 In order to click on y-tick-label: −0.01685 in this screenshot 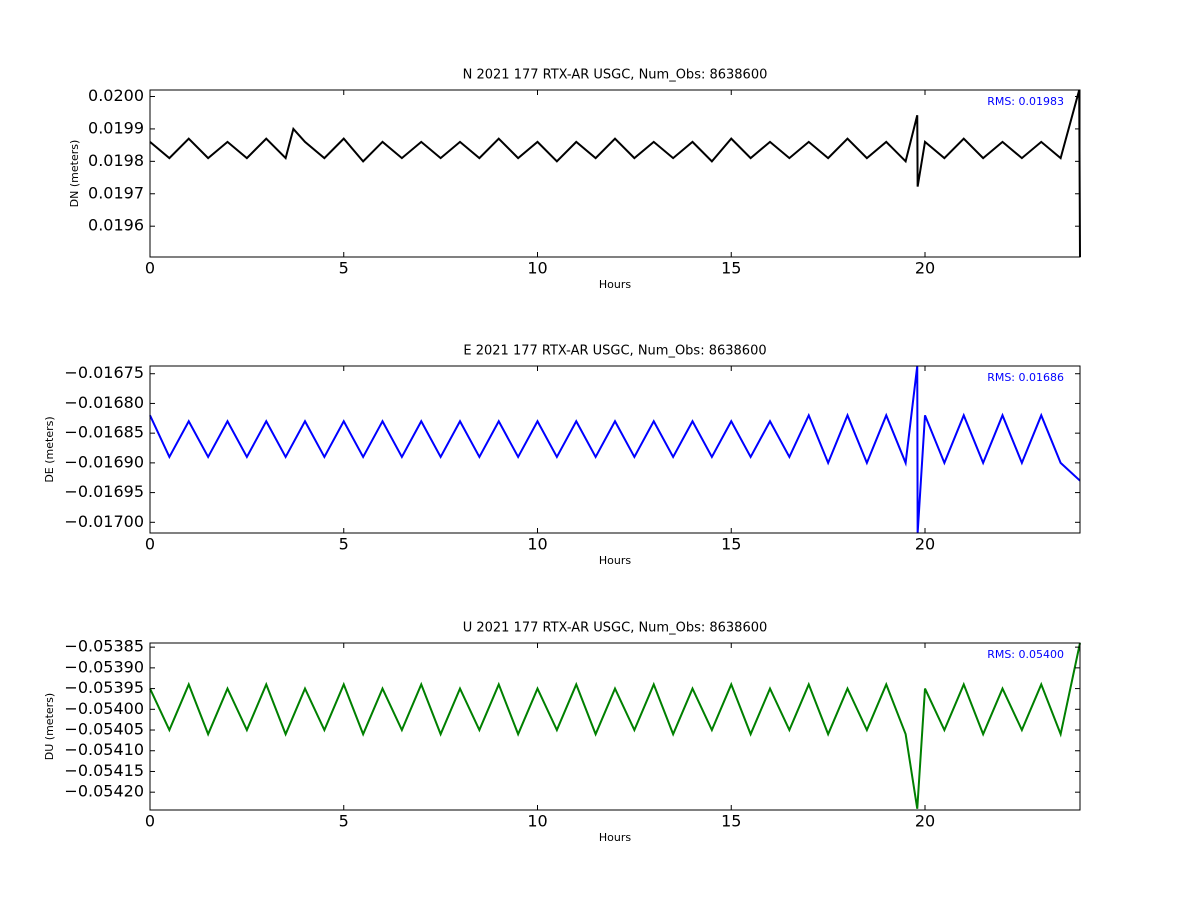, I will do `click(104, 432)`.